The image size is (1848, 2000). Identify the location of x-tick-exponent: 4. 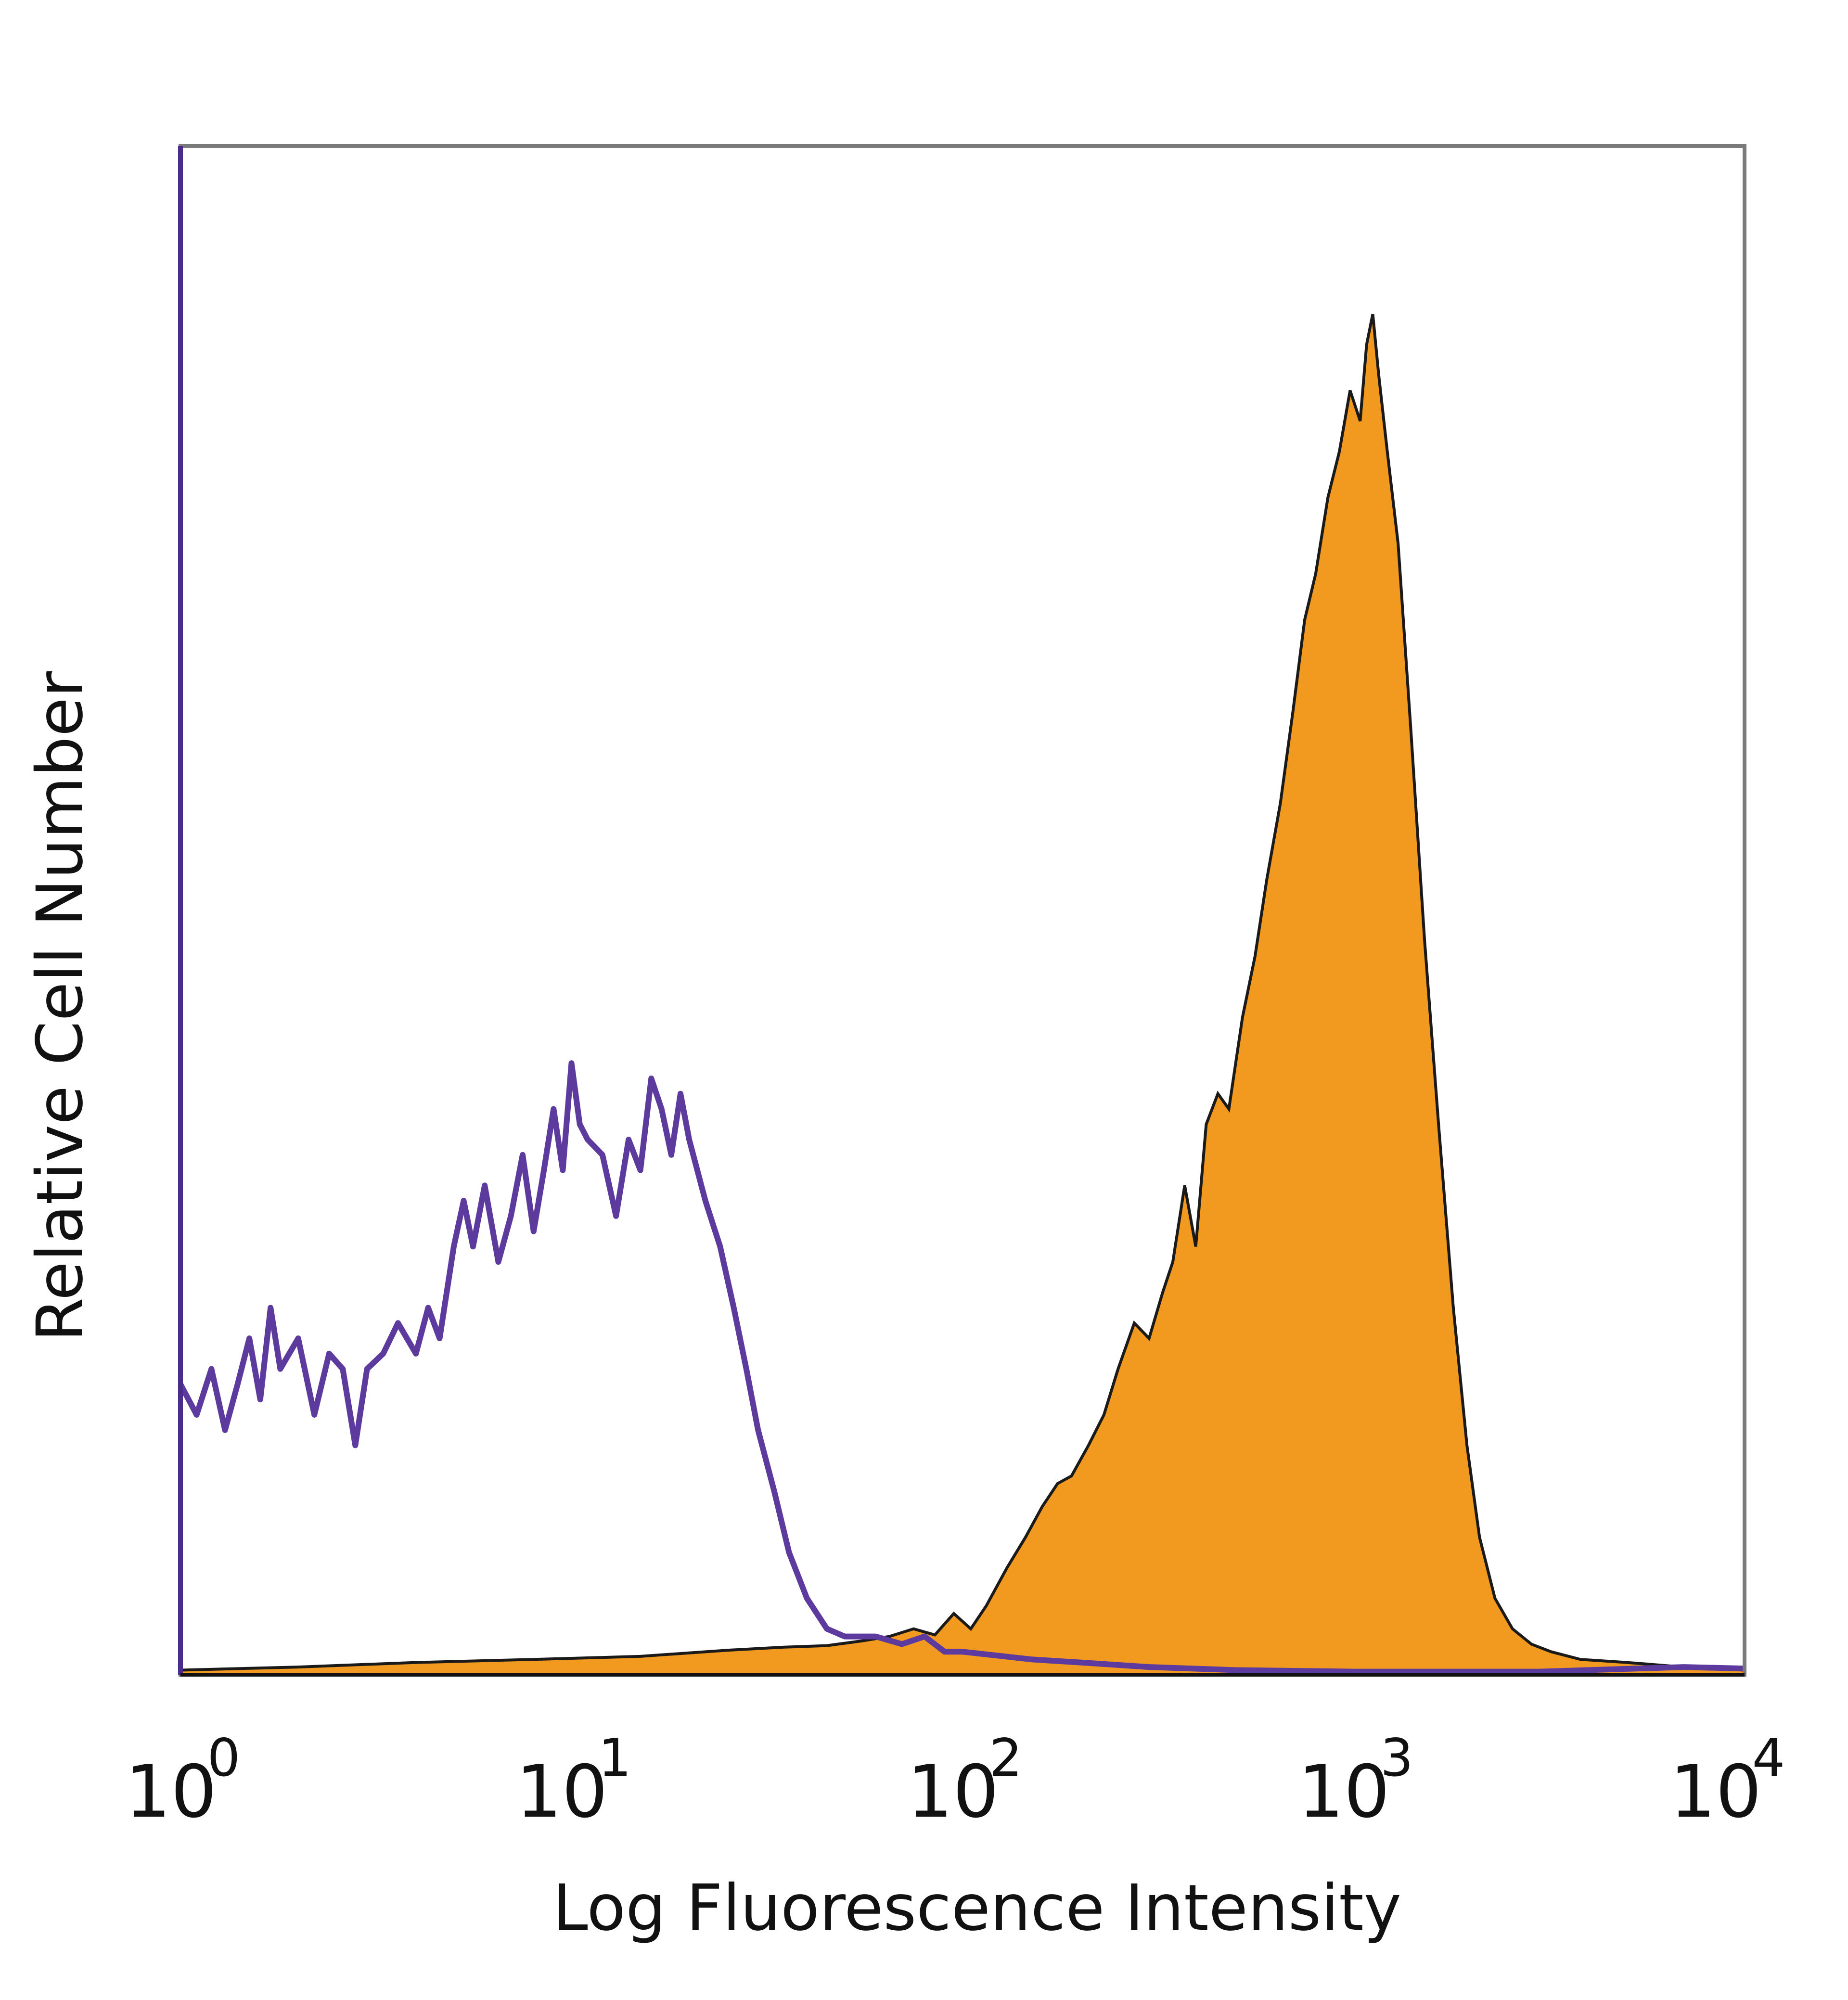
(1768, 1758).